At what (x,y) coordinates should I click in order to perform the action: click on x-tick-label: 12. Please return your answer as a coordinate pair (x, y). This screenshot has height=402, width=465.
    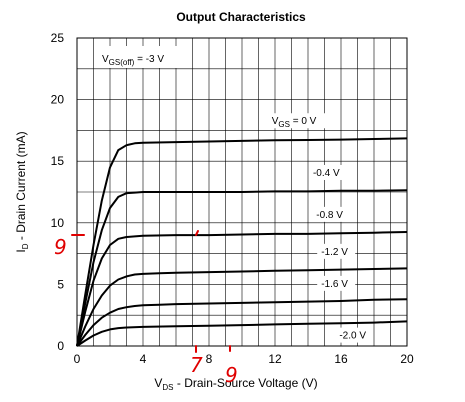
    Looking at the image, I should click on (275, 359).